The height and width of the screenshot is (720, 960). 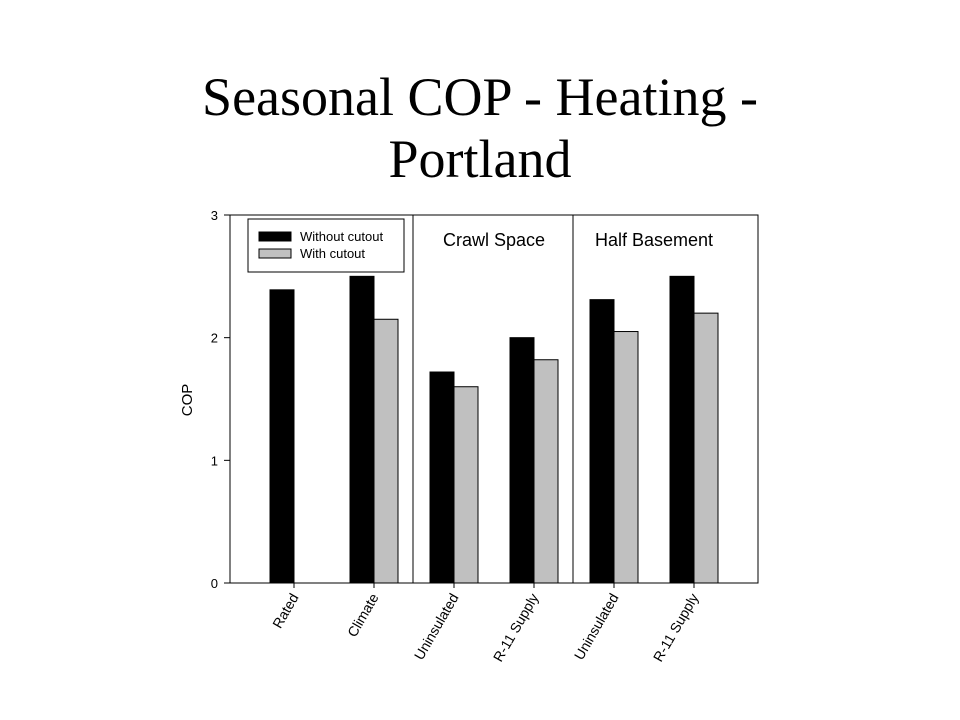 I want to click on x-tick-label: Rated, so click(x=285, y=611).